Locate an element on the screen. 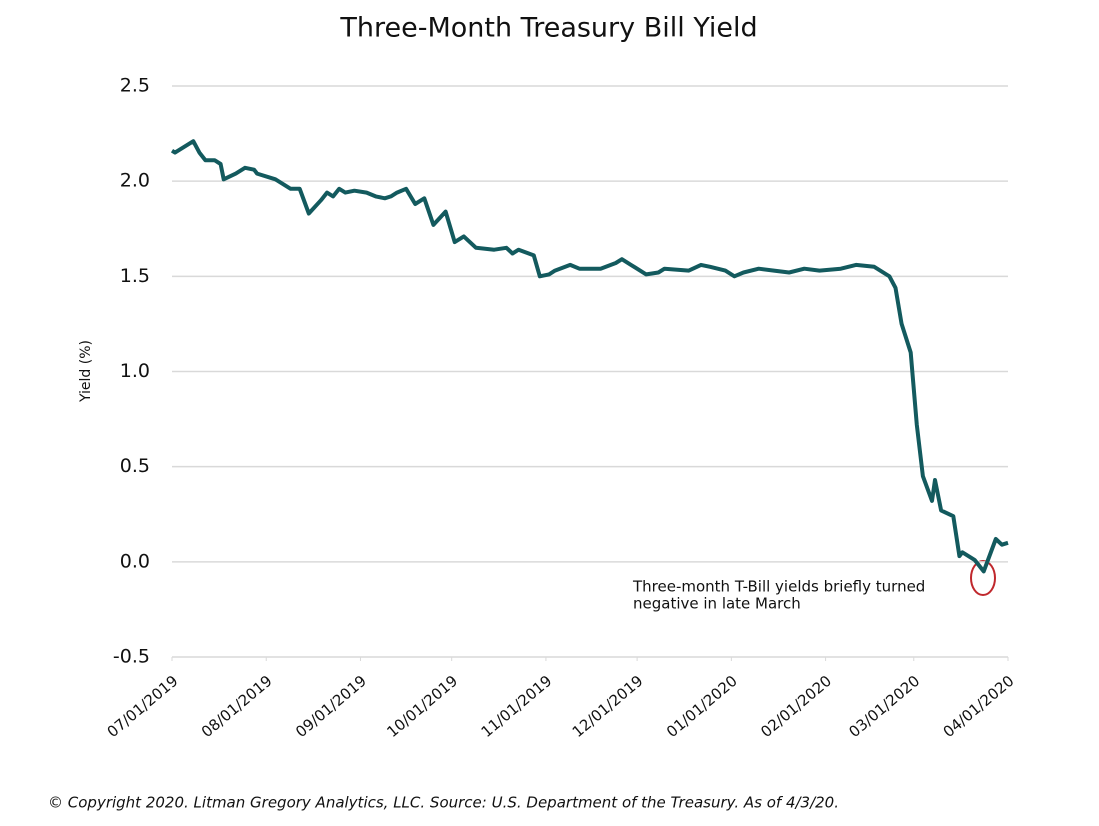  y-tick-label: 0.0 is located at coordinates (135, 561).